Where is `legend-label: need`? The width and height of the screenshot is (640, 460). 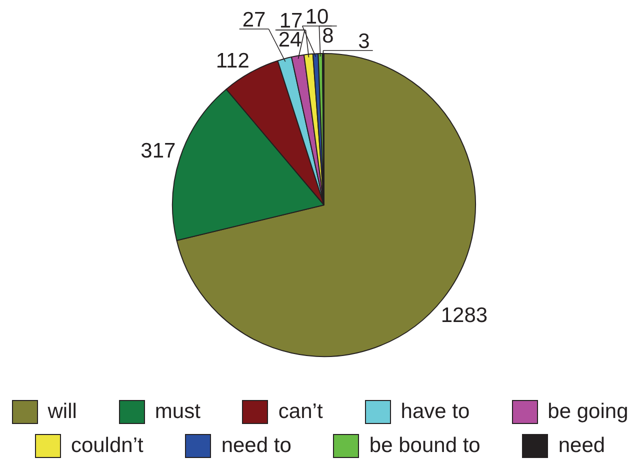
legend-label: need is located at coordinates (582, 446).